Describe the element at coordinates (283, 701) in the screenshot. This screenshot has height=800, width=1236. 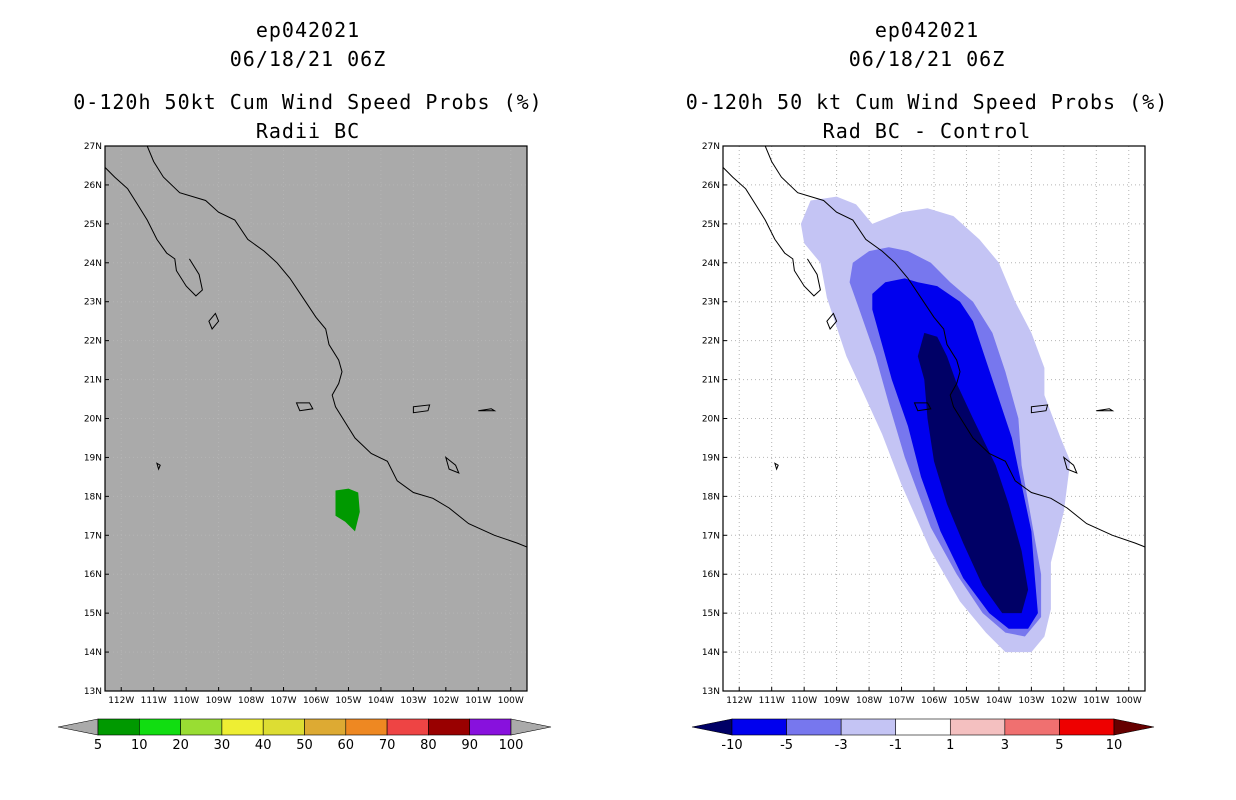
I see `lon-tick-label: 107W` at that location.